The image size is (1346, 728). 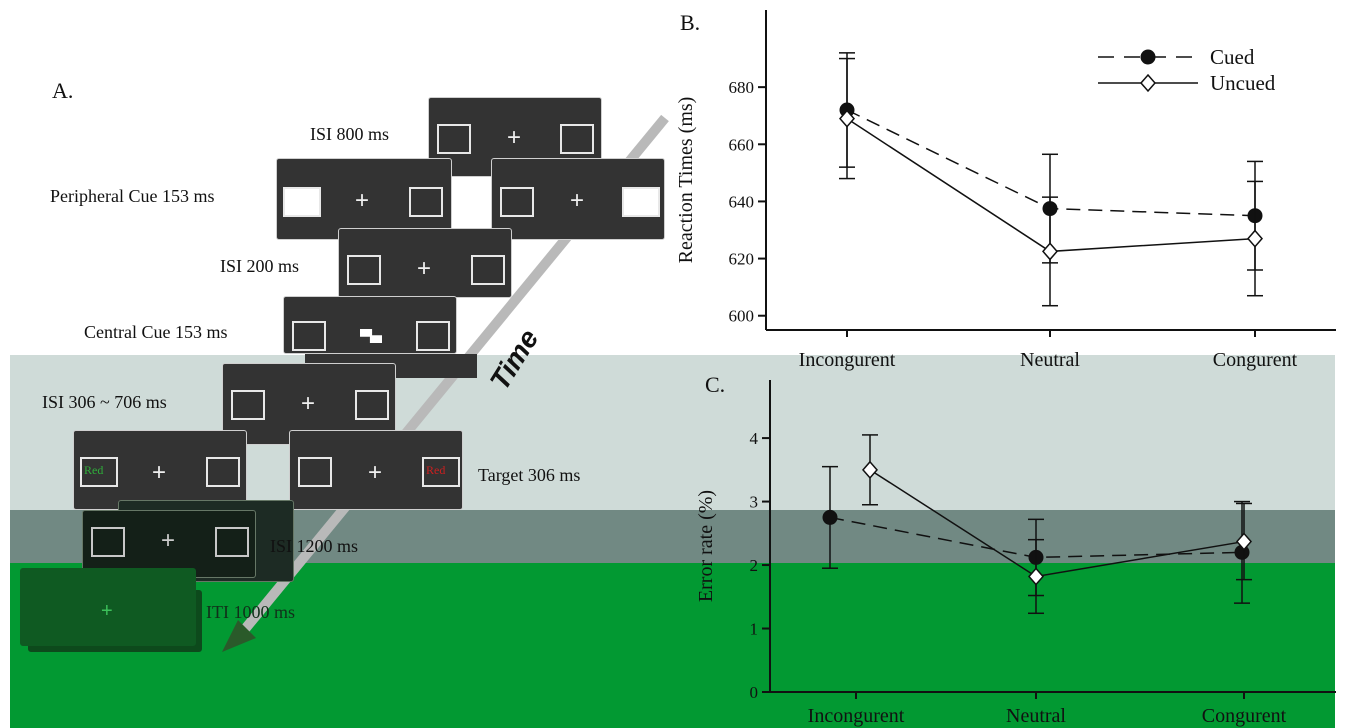 I want to click on y-tick-label: 660, so click(x=742, y=144).